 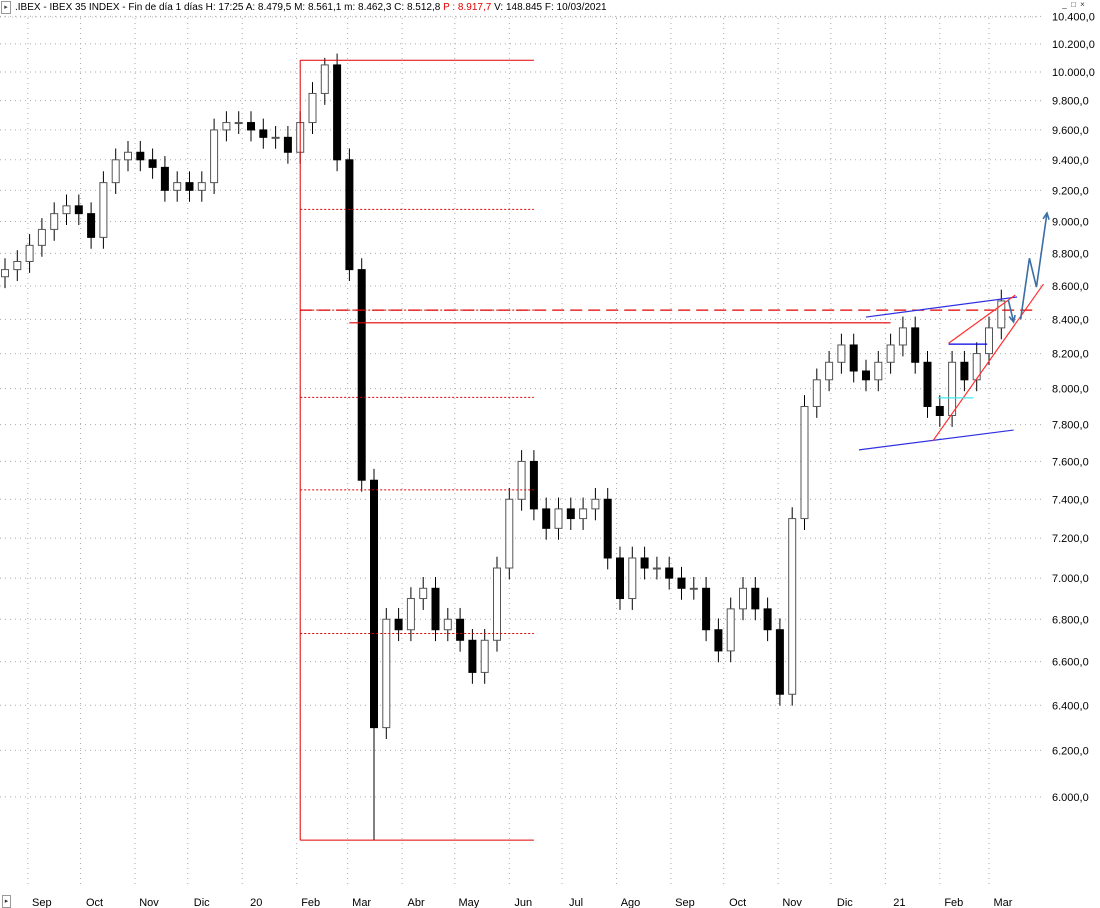 I want to click on panel-menu-icon: ▸, so click(x=6, y=7).